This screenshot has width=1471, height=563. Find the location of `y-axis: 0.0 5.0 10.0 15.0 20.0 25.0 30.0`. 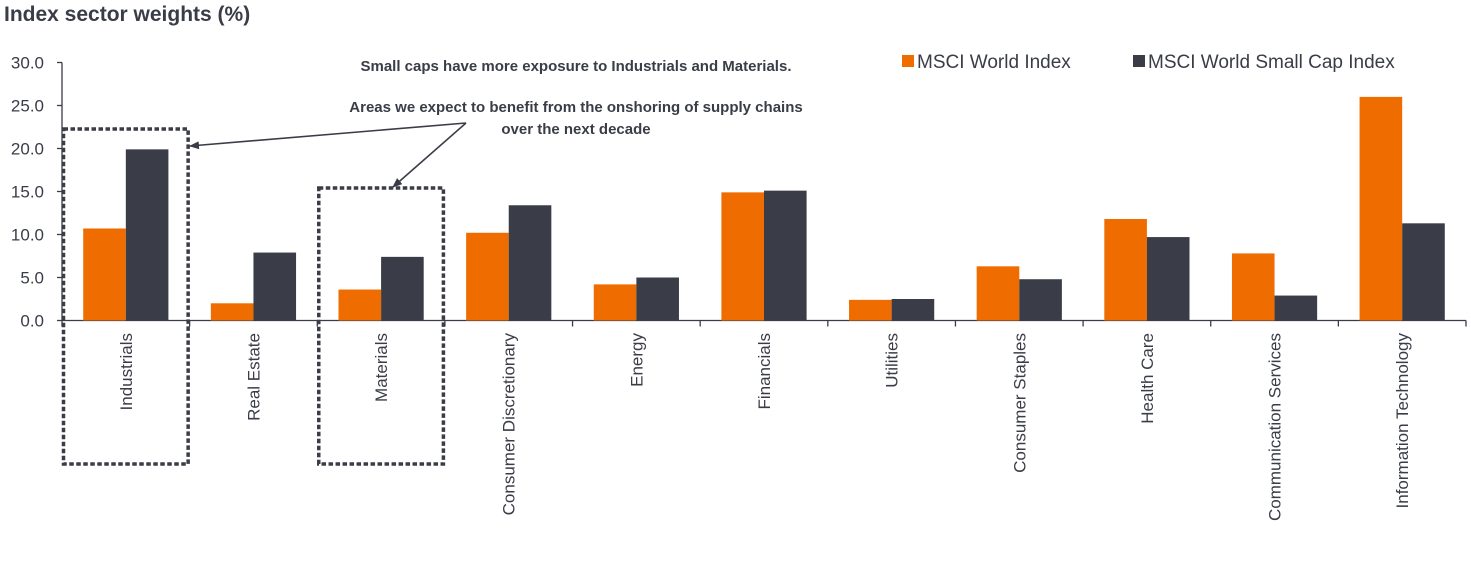

y-axis: 0.0 5.0 10.0 15.0 20.0 25.0 30.0 is located at coordinates (37, 192).